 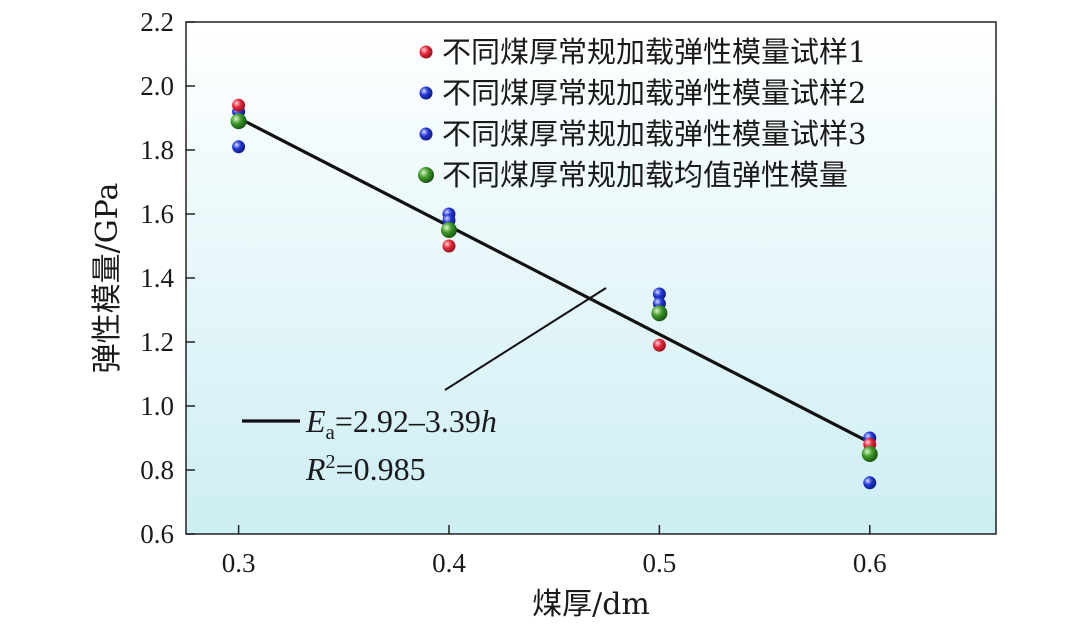 What do you see at coordinates (654, 93) in the screenshot?
I see `legend-label: 不同煤厚常规加载弹性模量试样2` at bounding box center [654, 93].